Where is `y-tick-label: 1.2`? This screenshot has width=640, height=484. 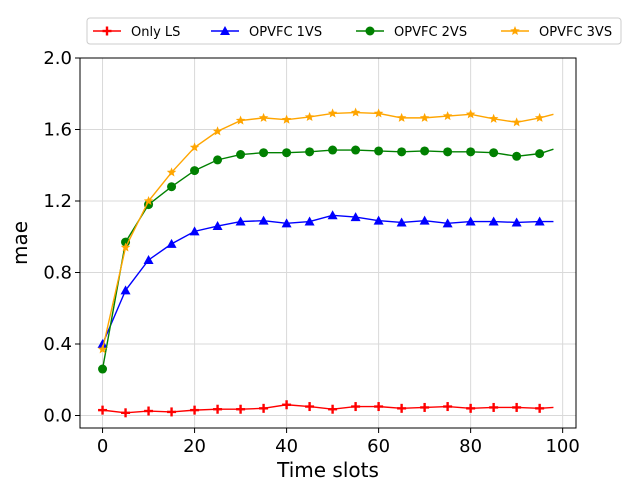
y-tick-label: 1.2 is located at coordinates (57, 201).